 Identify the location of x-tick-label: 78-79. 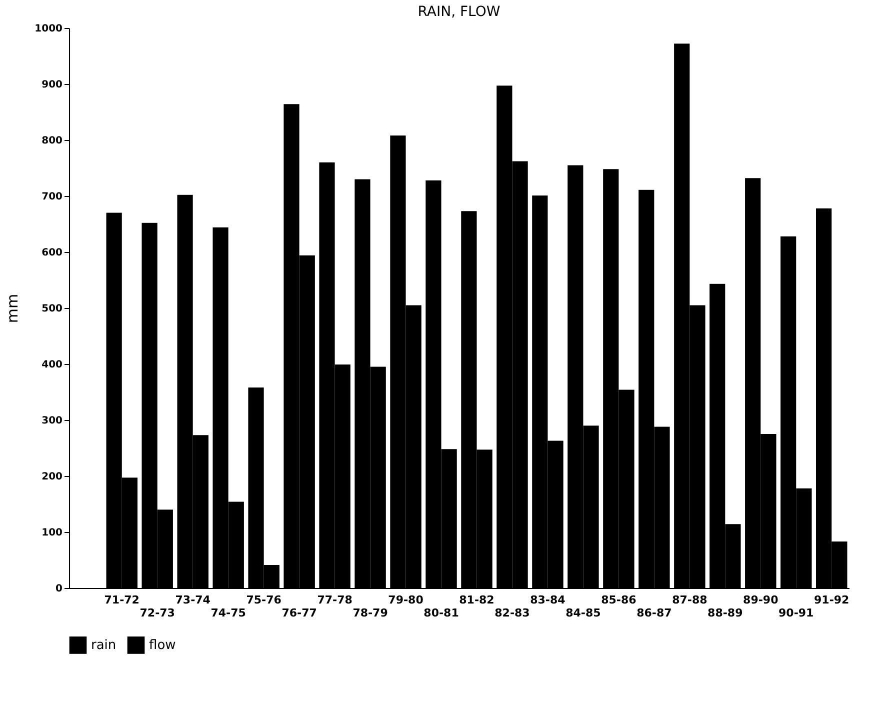
(370, 613).